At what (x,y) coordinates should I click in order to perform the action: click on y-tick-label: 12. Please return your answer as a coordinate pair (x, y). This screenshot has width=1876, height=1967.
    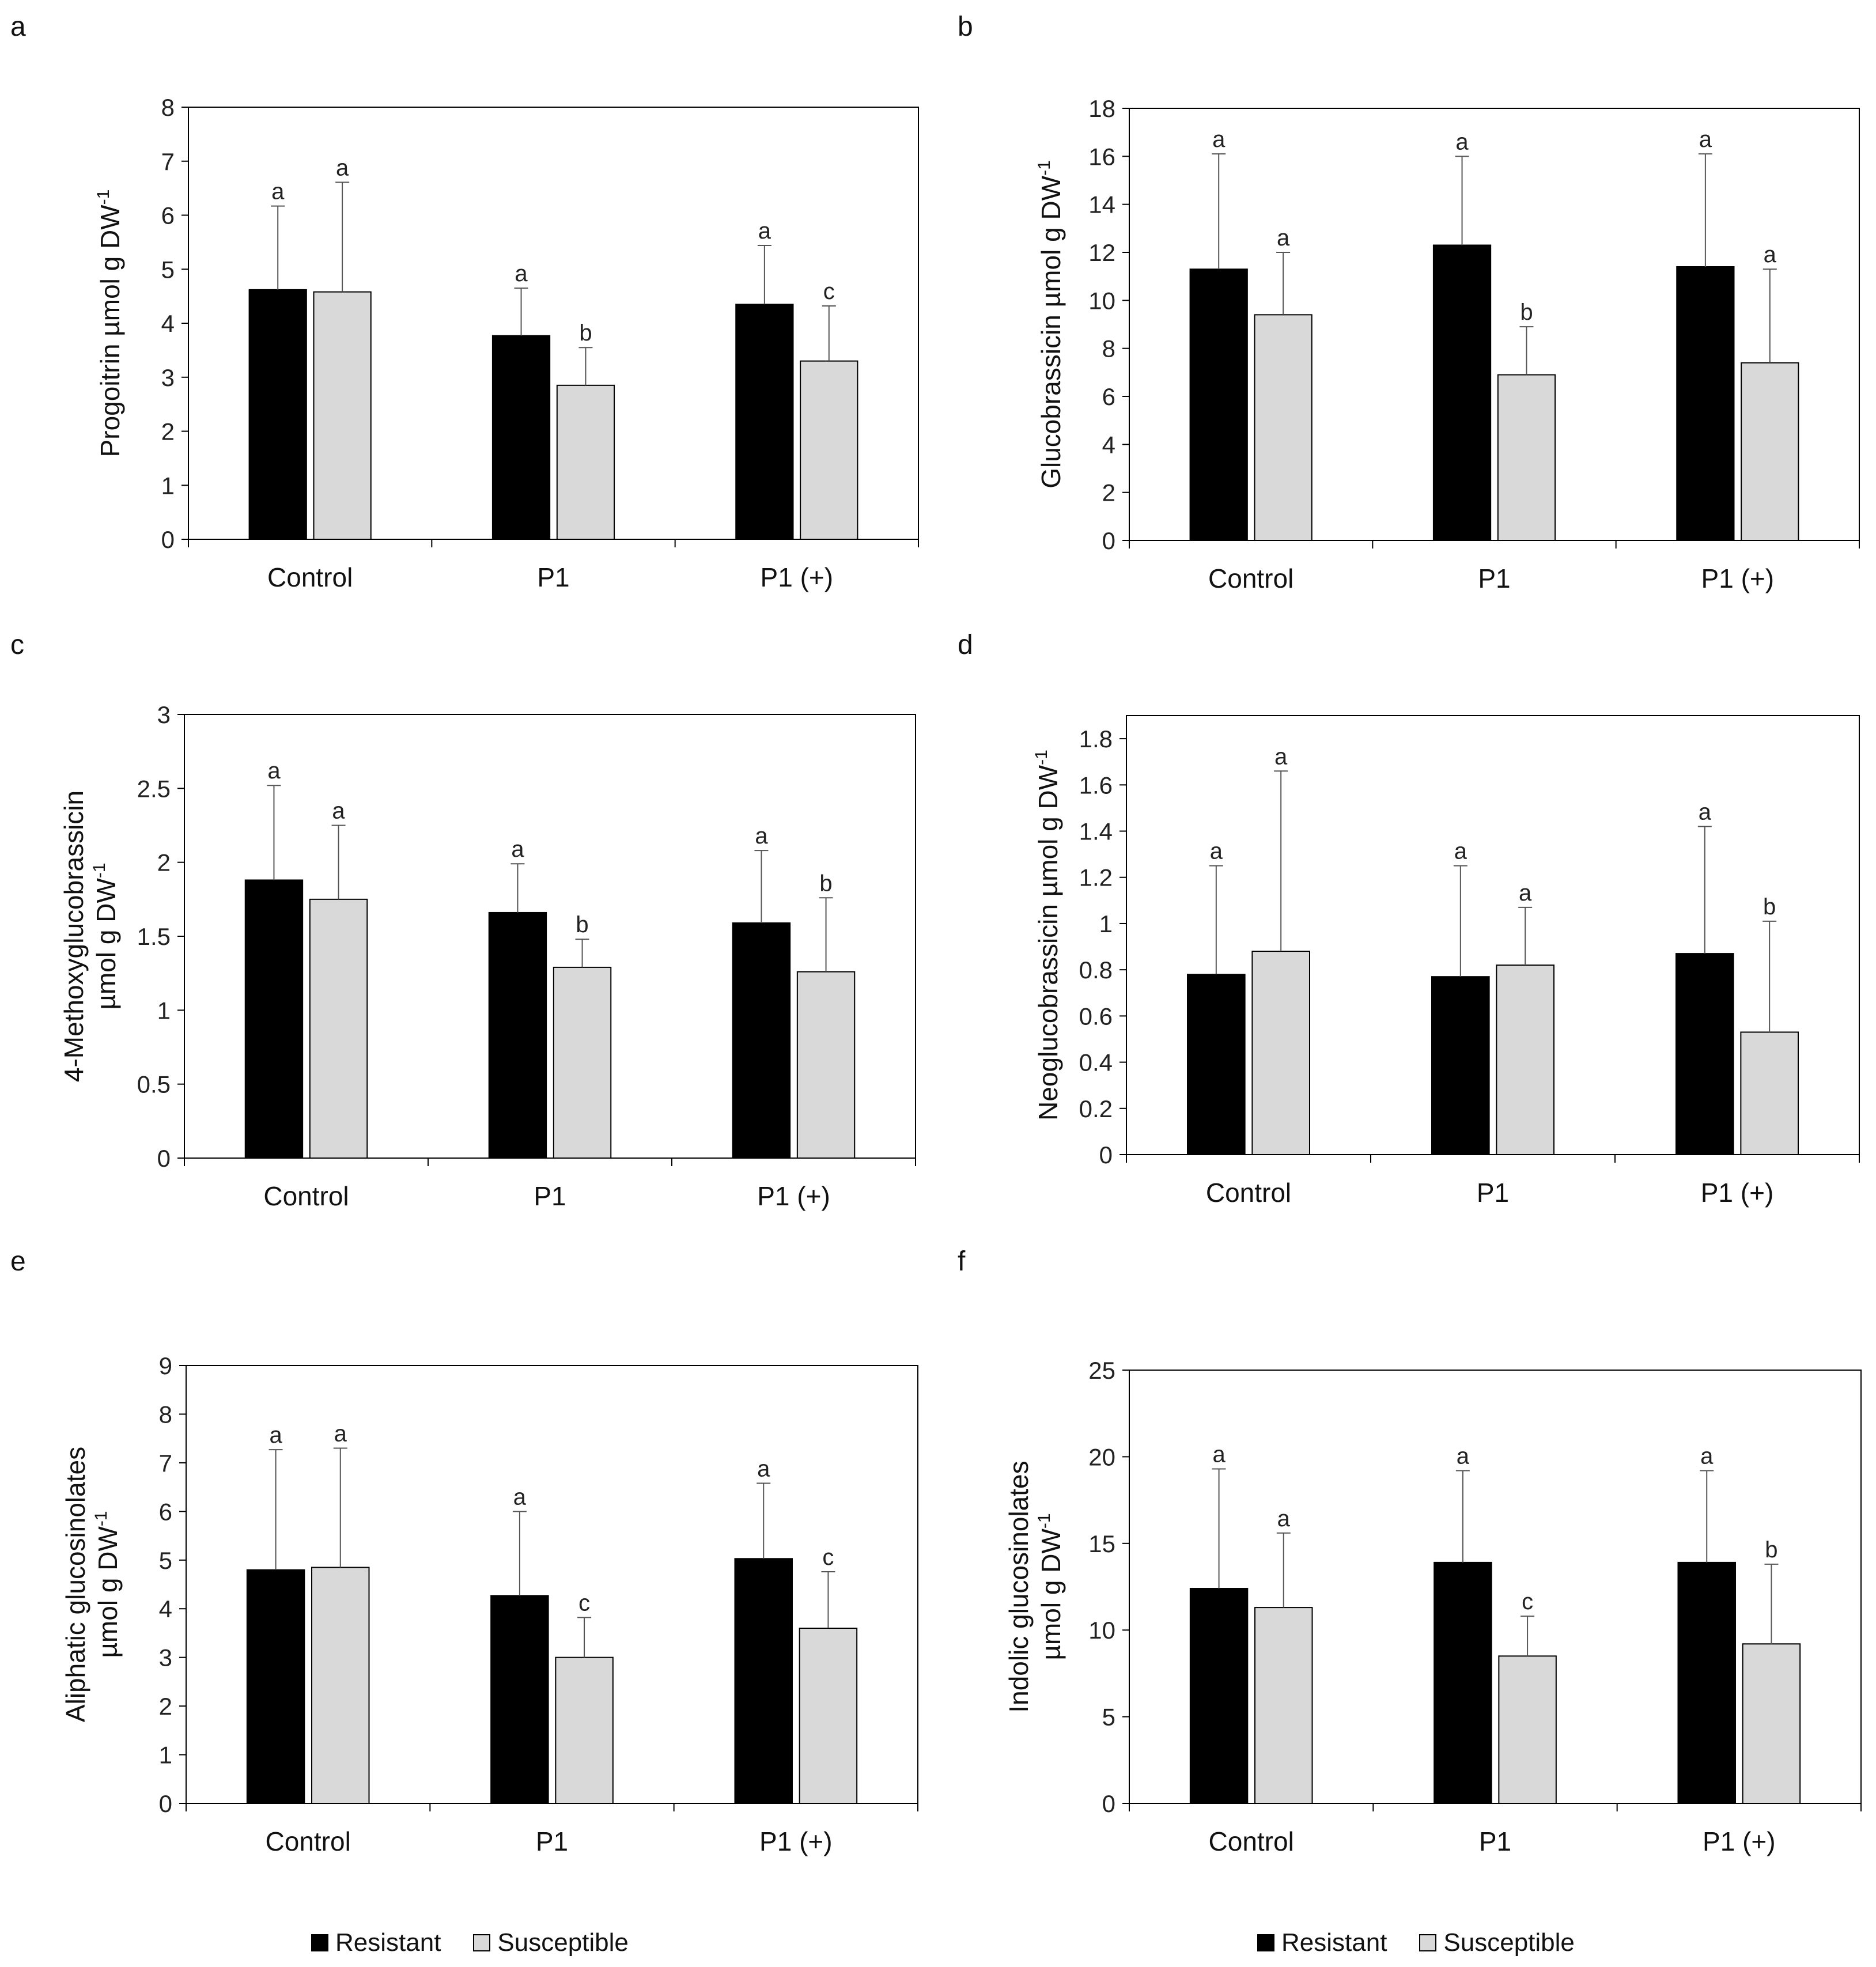
    Looking at the image, I should click on (1101, 252).